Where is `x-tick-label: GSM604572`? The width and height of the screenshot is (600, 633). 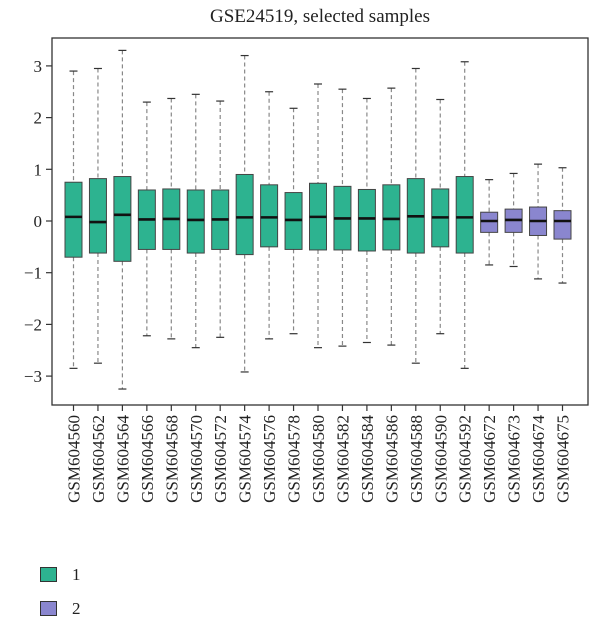
x-tick-label: GSM604572 is located at coordinates (220, 459).